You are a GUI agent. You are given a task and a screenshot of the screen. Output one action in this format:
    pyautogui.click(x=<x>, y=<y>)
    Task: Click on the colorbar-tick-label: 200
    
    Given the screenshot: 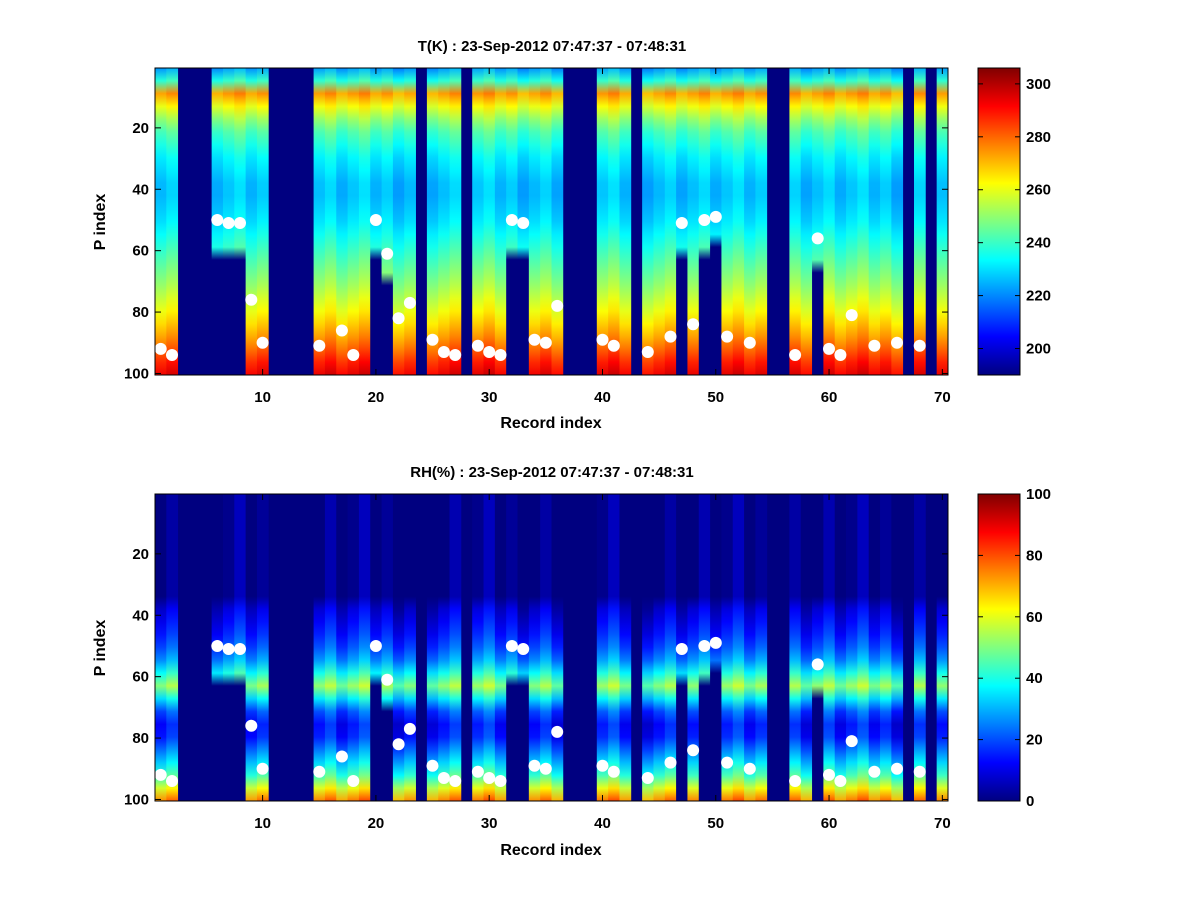 What is the action you would take?
    pyautogui.click(x=1038, y=349)
    